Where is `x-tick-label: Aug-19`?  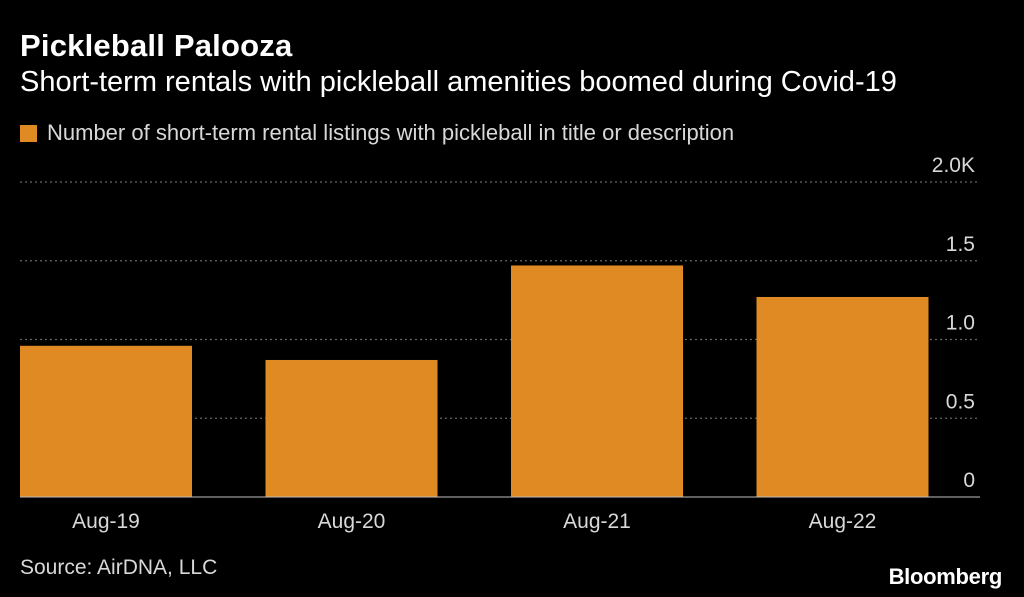 x-tick-label: Aug-19 is located at coordinates (106, 521).